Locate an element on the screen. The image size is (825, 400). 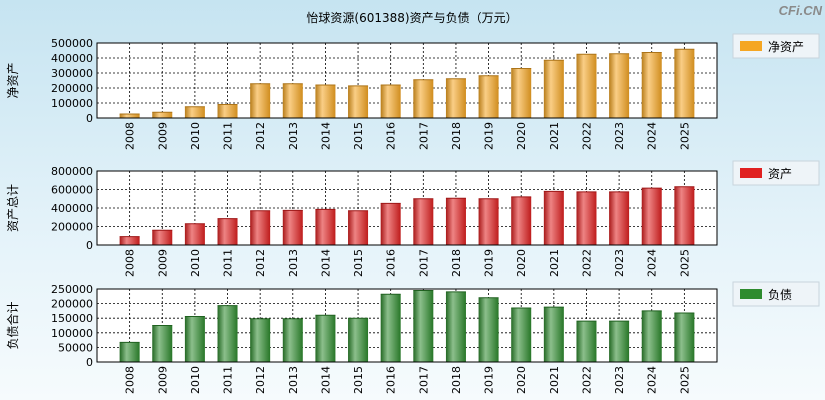
legend-3: 负债 is located at coordinates (776, 294).